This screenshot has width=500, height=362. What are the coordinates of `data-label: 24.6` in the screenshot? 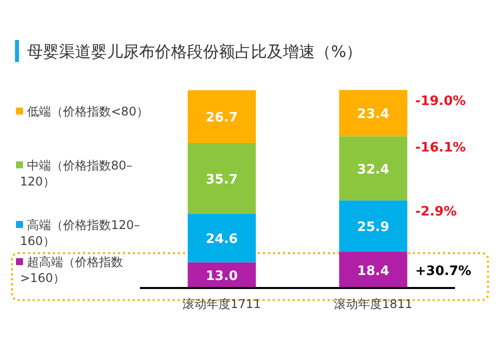 It's located at (222, 239).